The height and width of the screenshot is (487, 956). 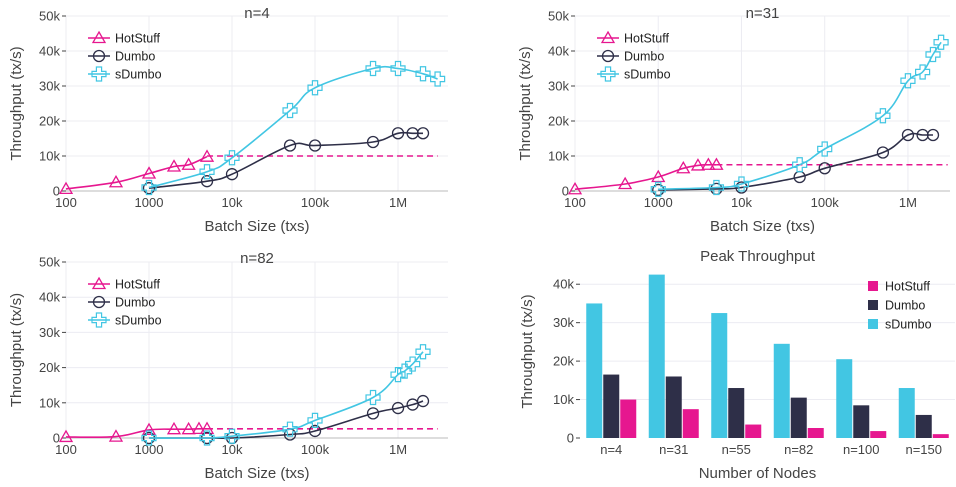 What do you see at coordinates (736, 449) in the screenshot?
I see `x-tick-label: n=55` at bounding box center [736, 449].